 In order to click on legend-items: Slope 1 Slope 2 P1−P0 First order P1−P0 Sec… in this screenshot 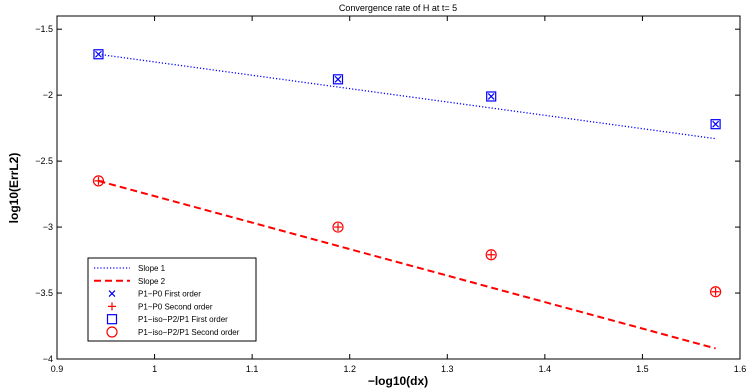, I will do `click(167, 301)`.